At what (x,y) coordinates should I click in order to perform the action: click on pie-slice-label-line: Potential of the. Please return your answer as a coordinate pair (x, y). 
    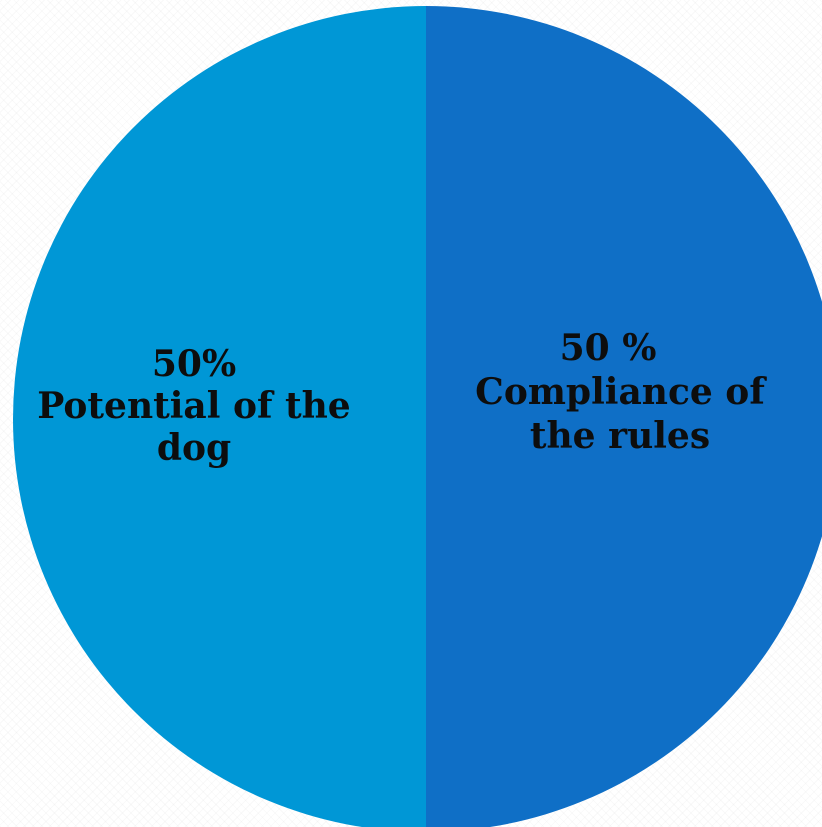
    Looking at the image, I should click on (193, 406).